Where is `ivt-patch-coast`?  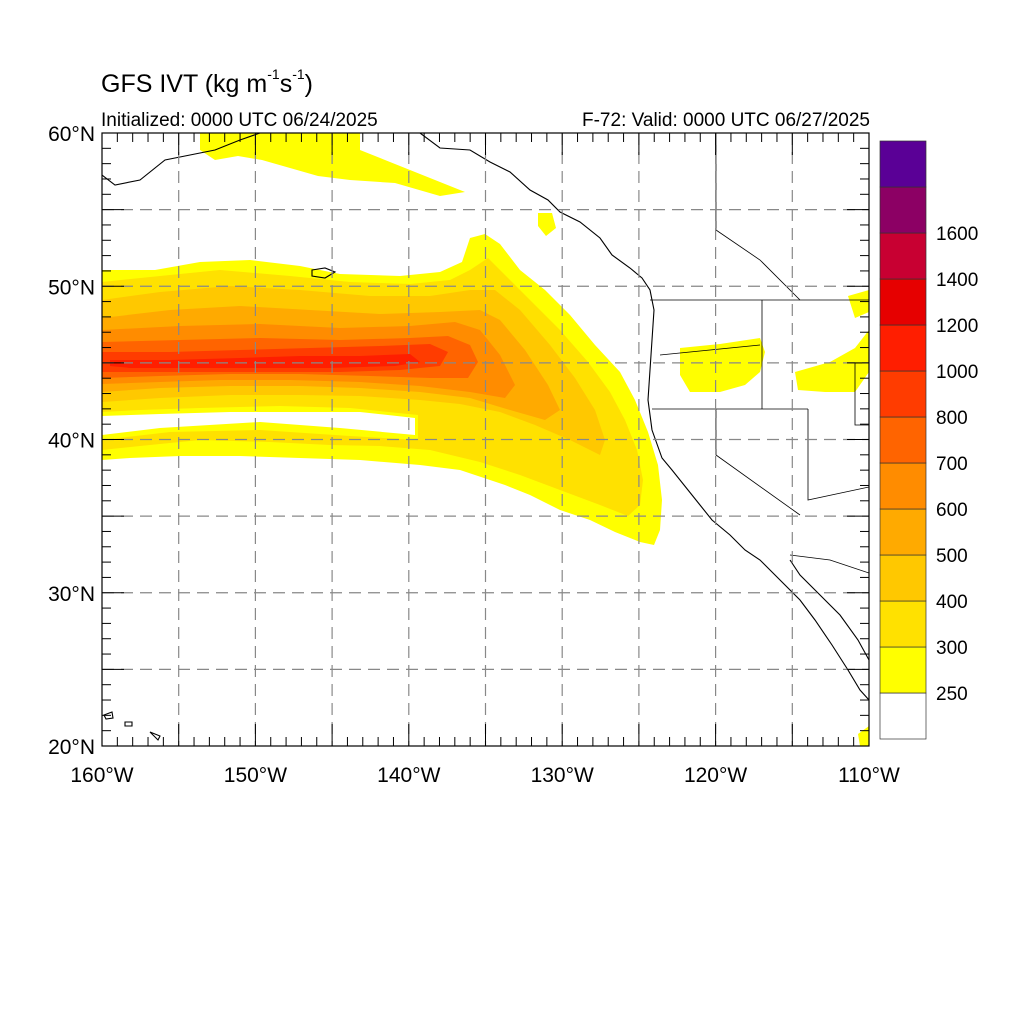
ivt-patch-coast is located at coordinates (547, 224).